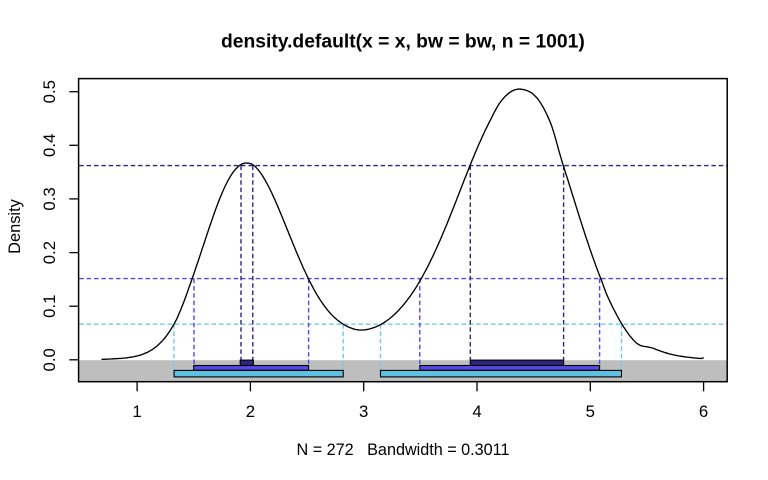  I want to click on svg-text: 4, so click(476, 411).